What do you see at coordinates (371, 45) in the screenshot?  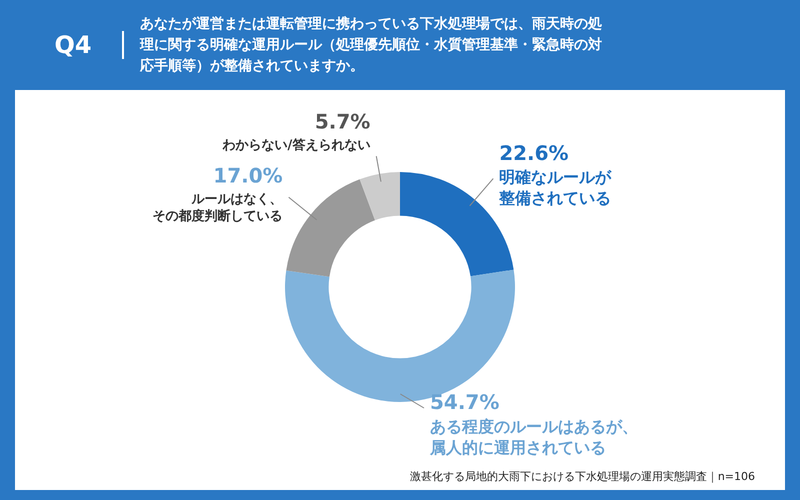 I see `chart-title: あなたが運営または運転管理に携わっている下水処理場では、雨天時の処理に関する明確な運用ルール（処理優先順位・水質管理基準・緊急時の対応手順等）が整備されていますか。` at bounding box center [371, 45].